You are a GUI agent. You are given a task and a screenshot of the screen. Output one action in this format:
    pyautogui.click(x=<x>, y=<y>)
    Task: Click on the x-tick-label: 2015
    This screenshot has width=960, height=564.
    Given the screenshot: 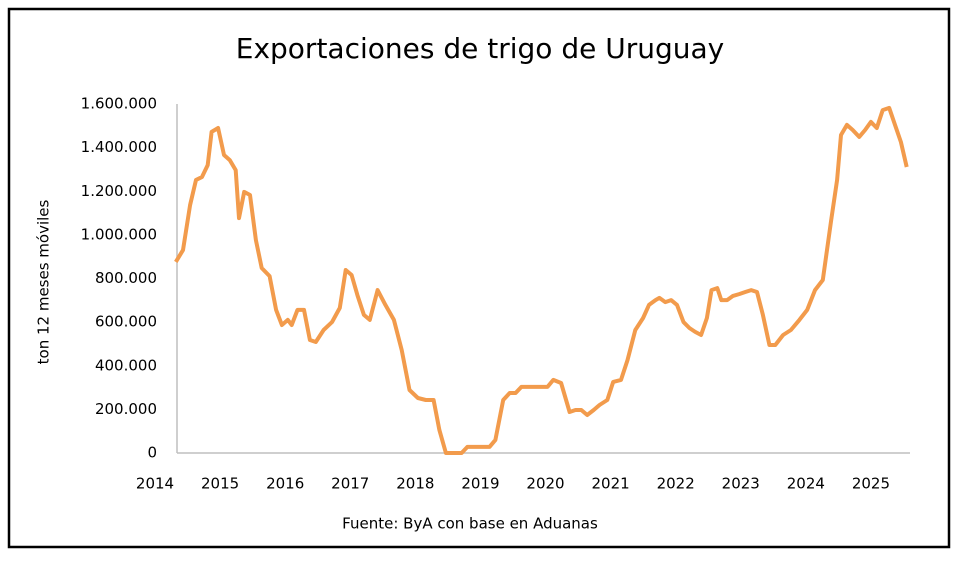 What is the action you would take?
    pyautogui.click(x=220, y=484)
    